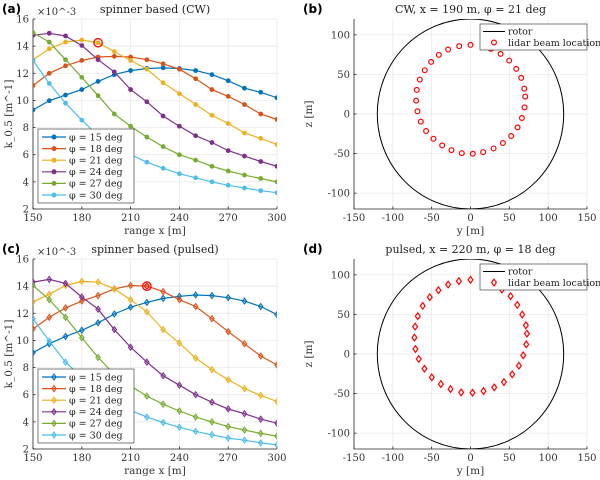 The image size is (600, 480). Describe the element at coordinates (509, 218) in the screenshot. I see `x-tick-label: 50` at that location.